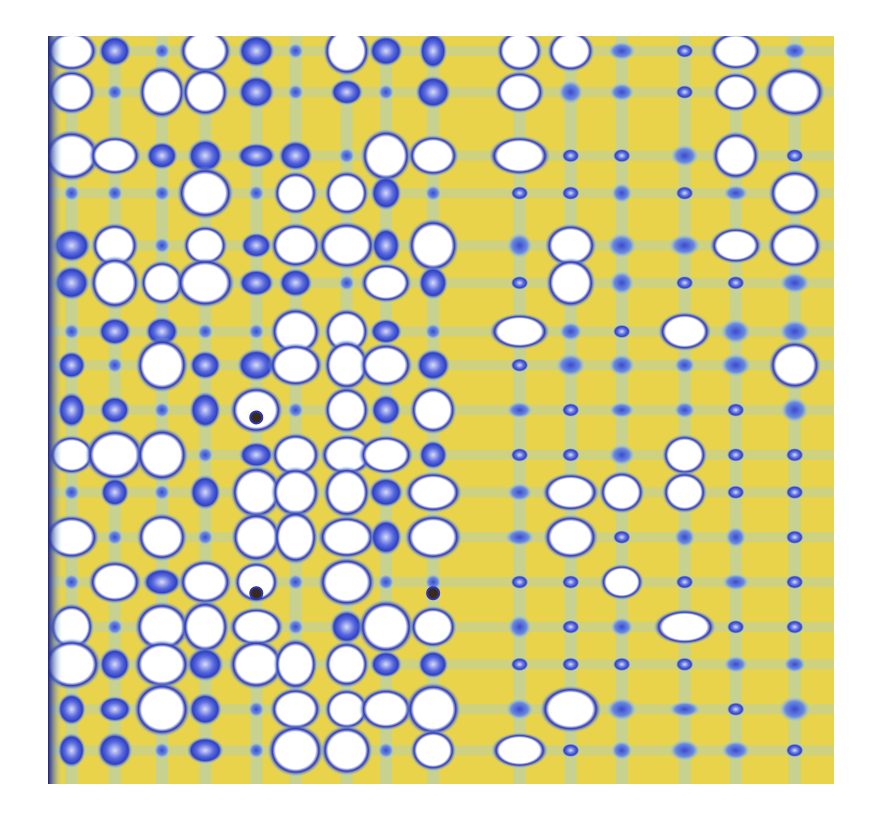 Image resolution: width=872 pixels, height=830 pixels. Describe the element at coordinates (256, 417) in the screenshot. I see `hot-core` at that location.